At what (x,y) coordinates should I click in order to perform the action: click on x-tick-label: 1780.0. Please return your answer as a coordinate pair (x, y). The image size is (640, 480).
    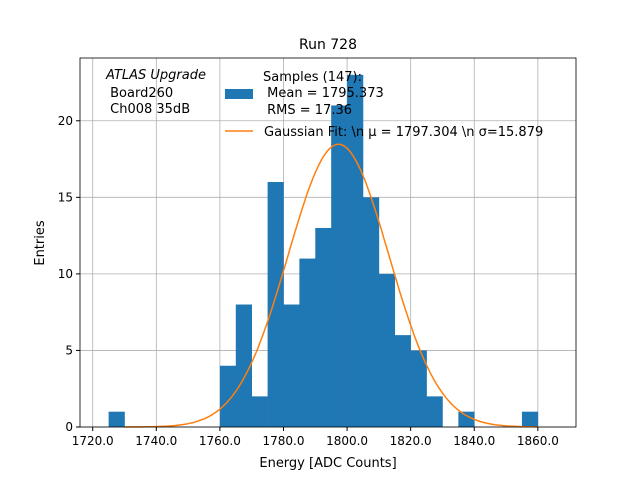
    Looking at the image, I should click on (283, 441).